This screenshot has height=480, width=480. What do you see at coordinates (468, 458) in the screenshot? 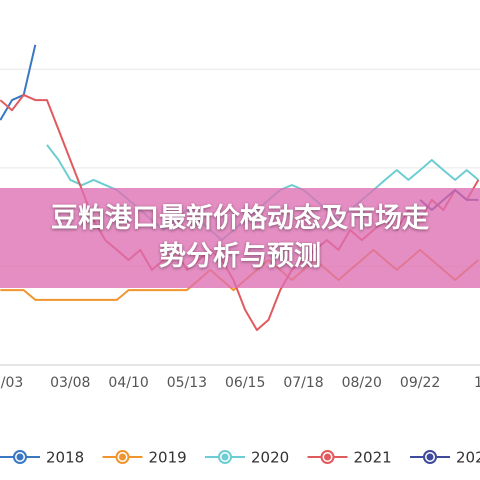
I see `legend-label: 202` at bounding box center [468, 458].